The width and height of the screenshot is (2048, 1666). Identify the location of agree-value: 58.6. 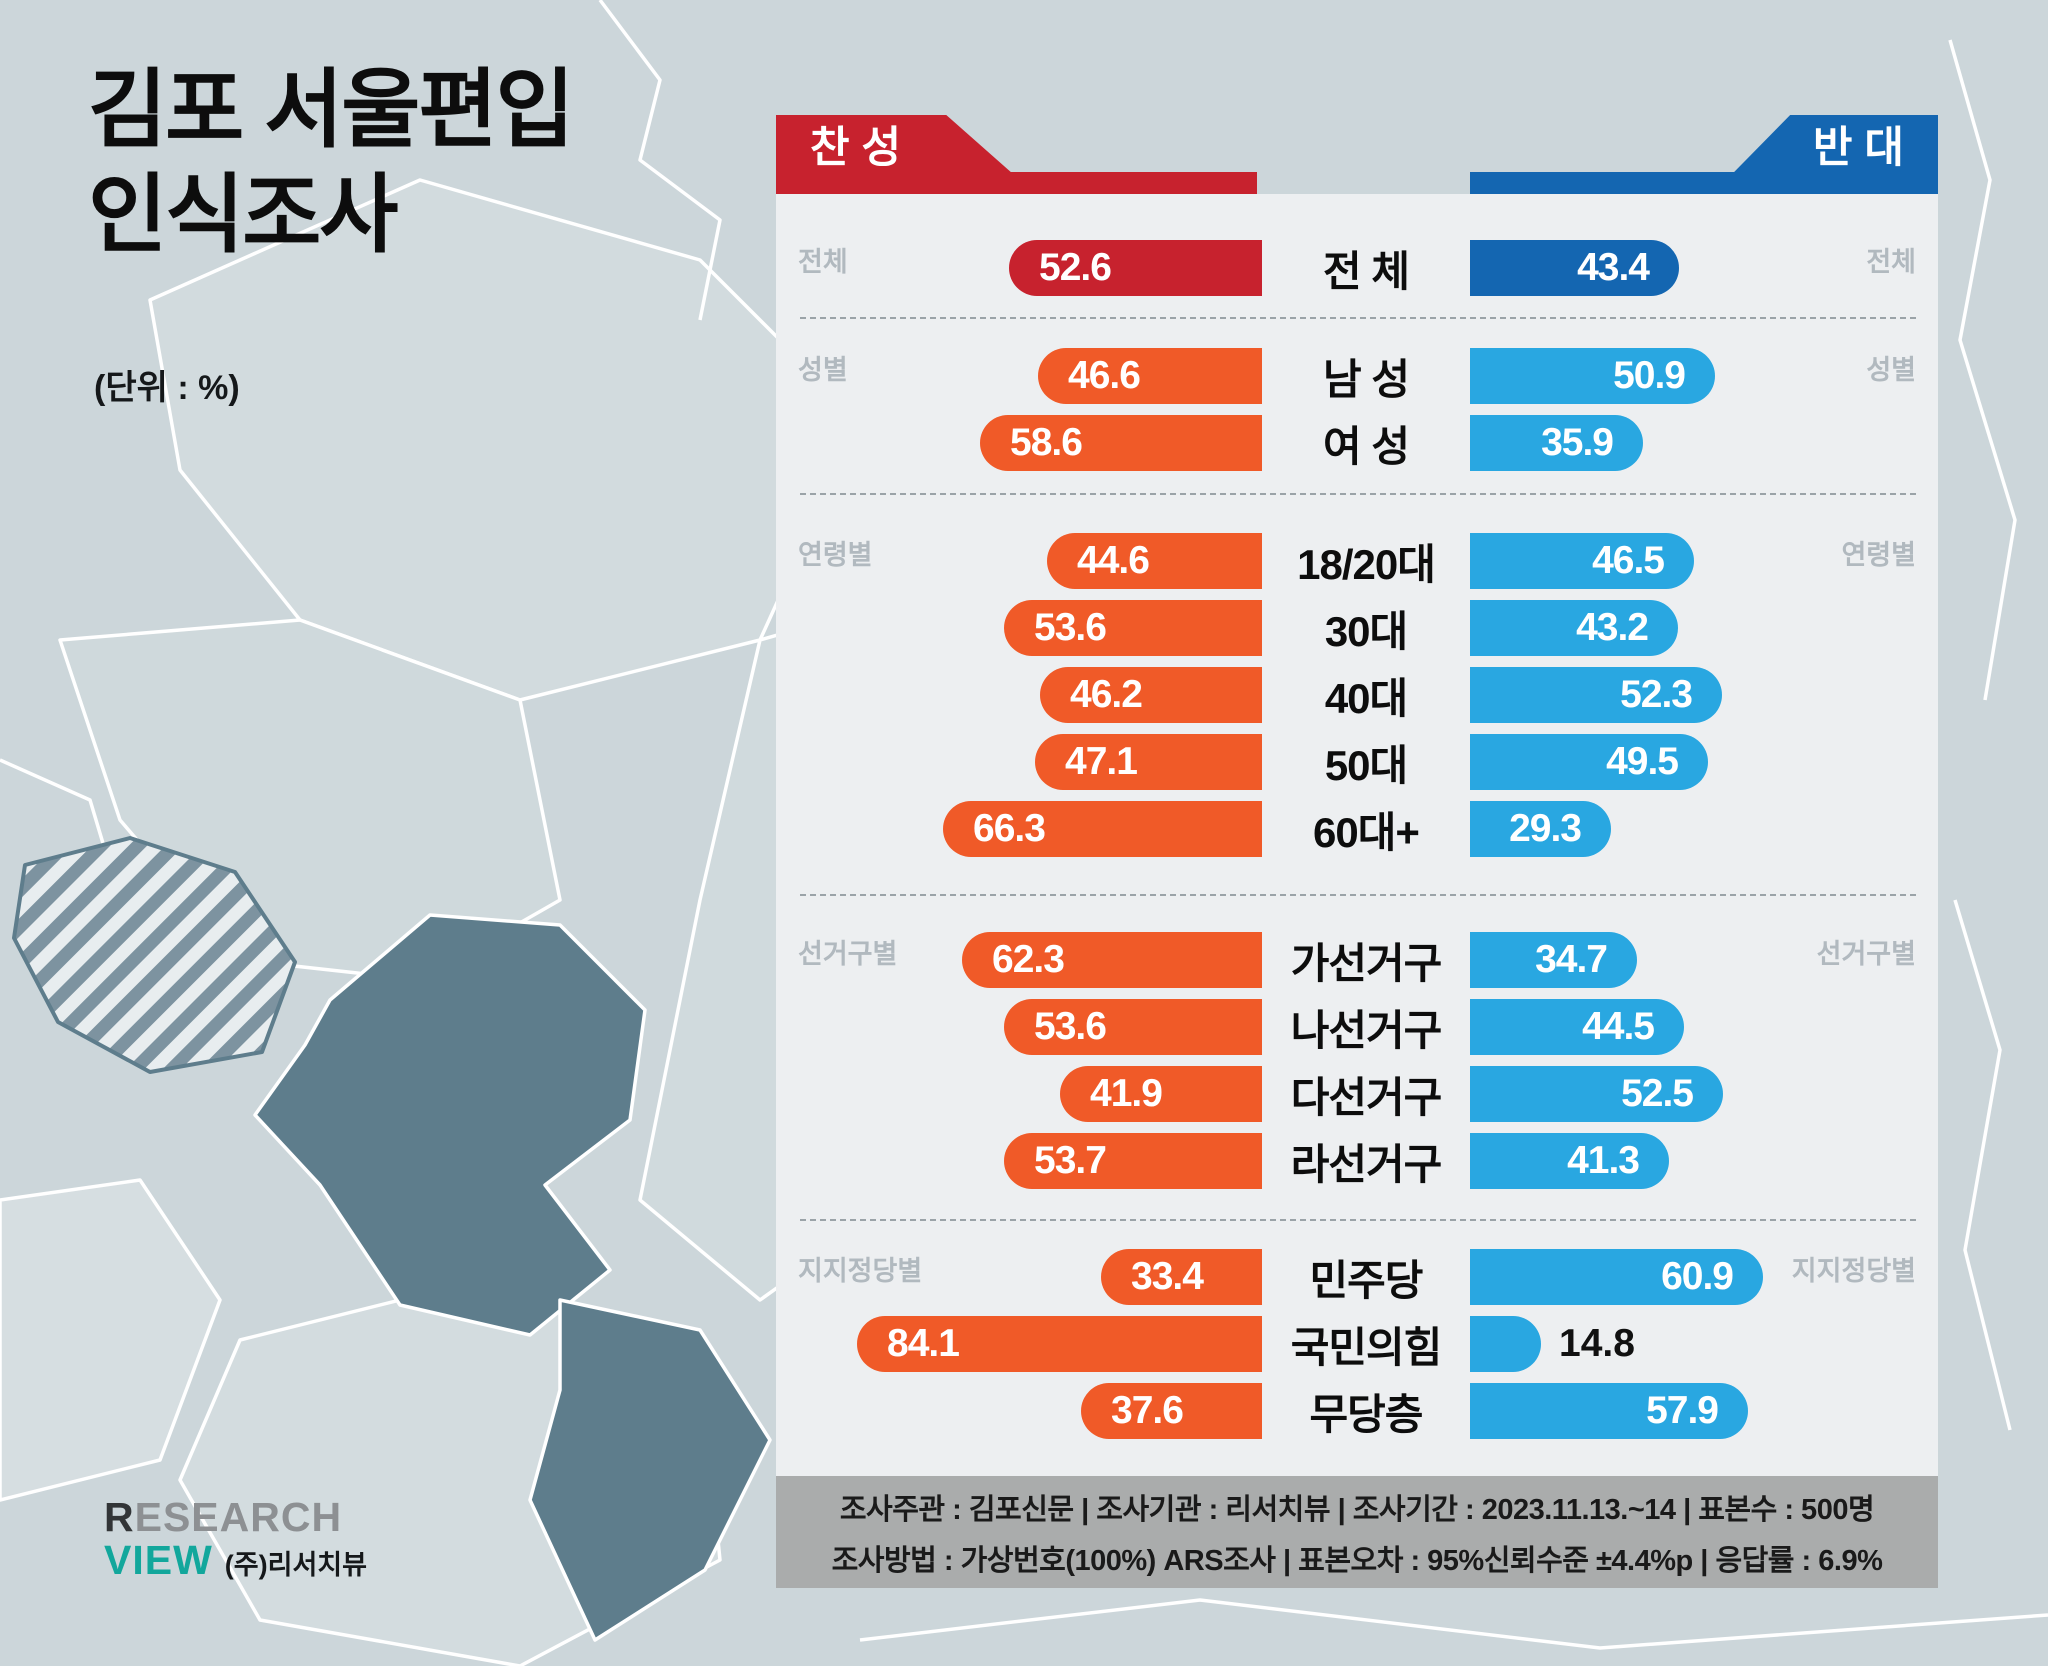
(1046, 442).